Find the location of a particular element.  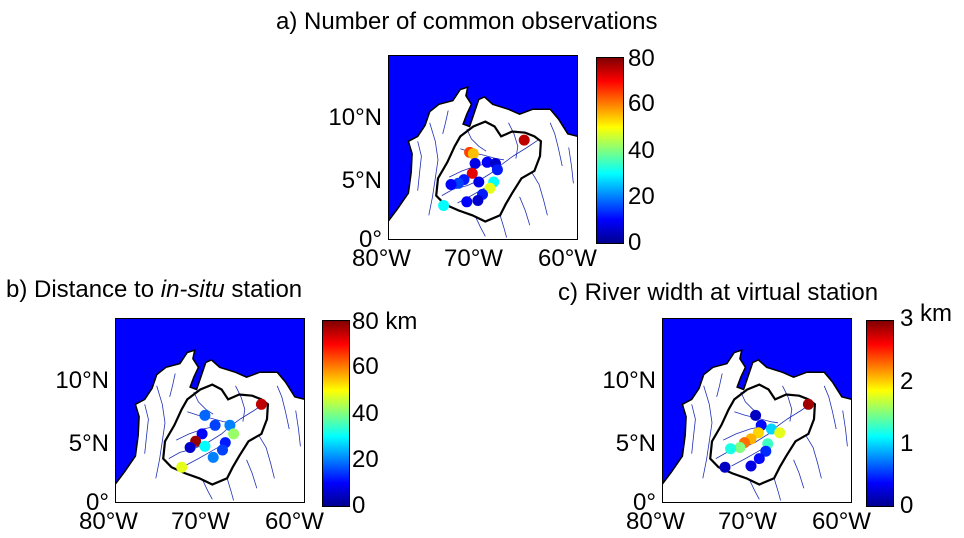

panel-b-lat-10n: 10°N is located at coordinates (82, 380).